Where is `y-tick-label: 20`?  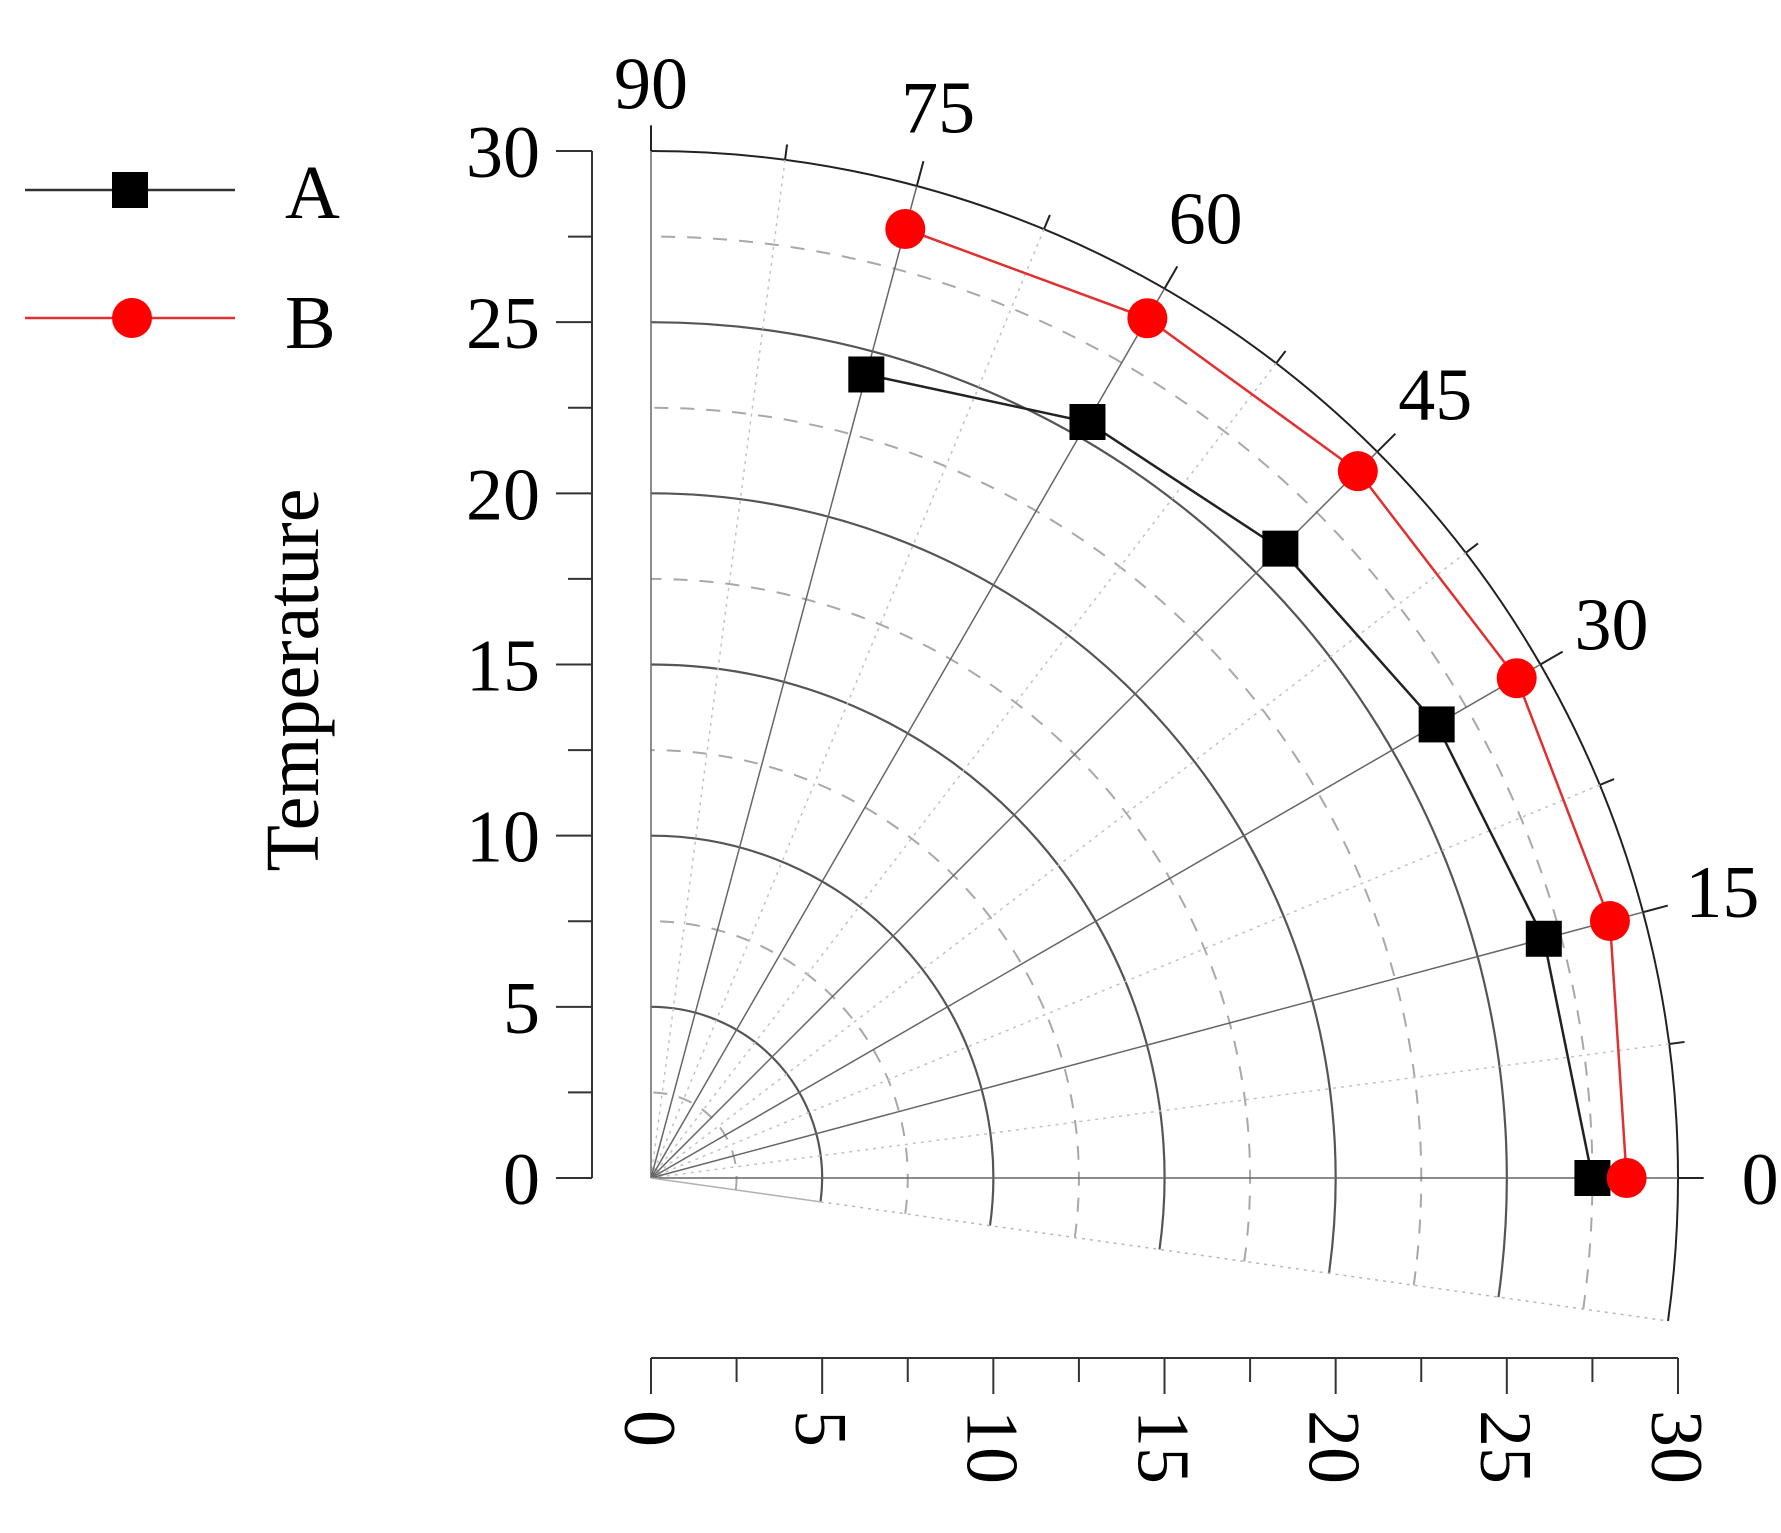
y-tick-label: 20 is located at coordinates (503, 495).